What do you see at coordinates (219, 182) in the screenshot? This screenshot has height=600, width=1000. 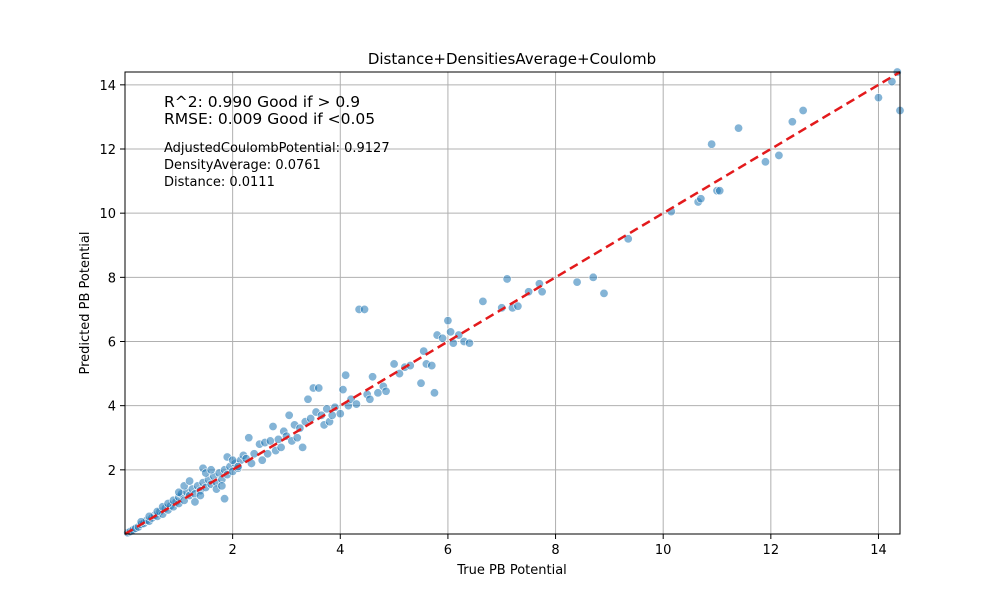 I see `feature-importance-distance: Distance: 0.0111` at bounding box center [219, 182].